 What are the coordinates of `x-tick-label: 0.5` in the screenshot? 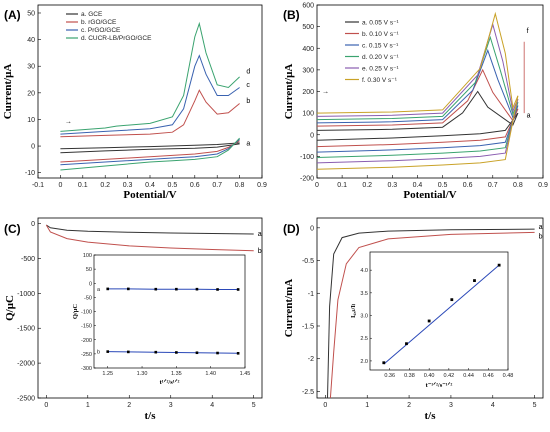 It's located at (173, 185).